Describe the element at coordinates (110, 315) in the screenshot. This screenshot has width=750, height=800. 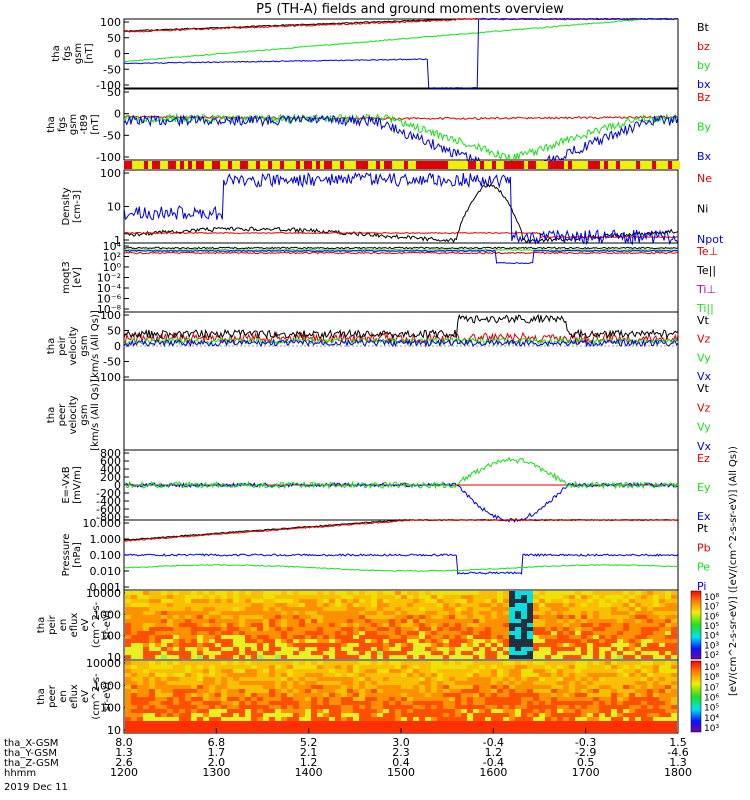
I see `y-tick-label: 100` at that location.